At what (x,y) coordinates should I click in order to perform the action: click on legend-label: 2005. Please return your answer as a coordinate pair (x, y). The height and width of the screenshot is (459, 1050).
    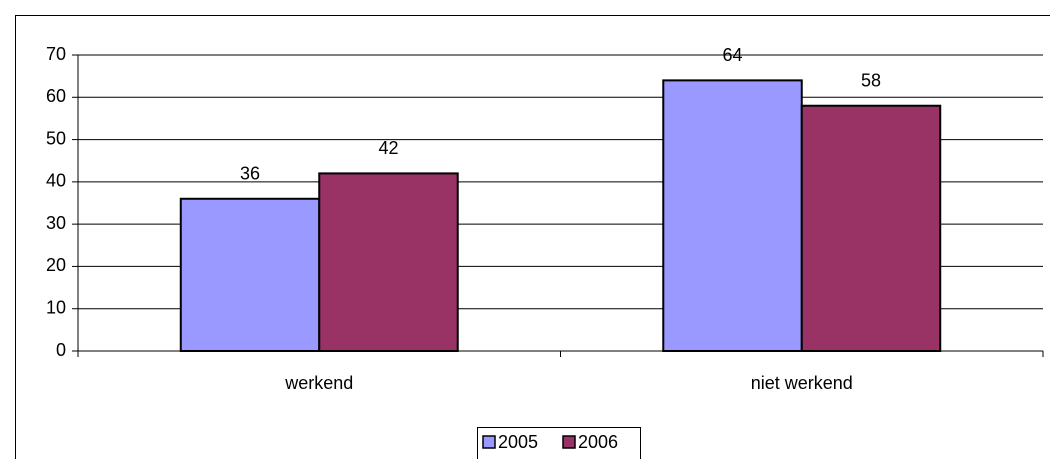
    Looking at the image, I should click on (518, 442).